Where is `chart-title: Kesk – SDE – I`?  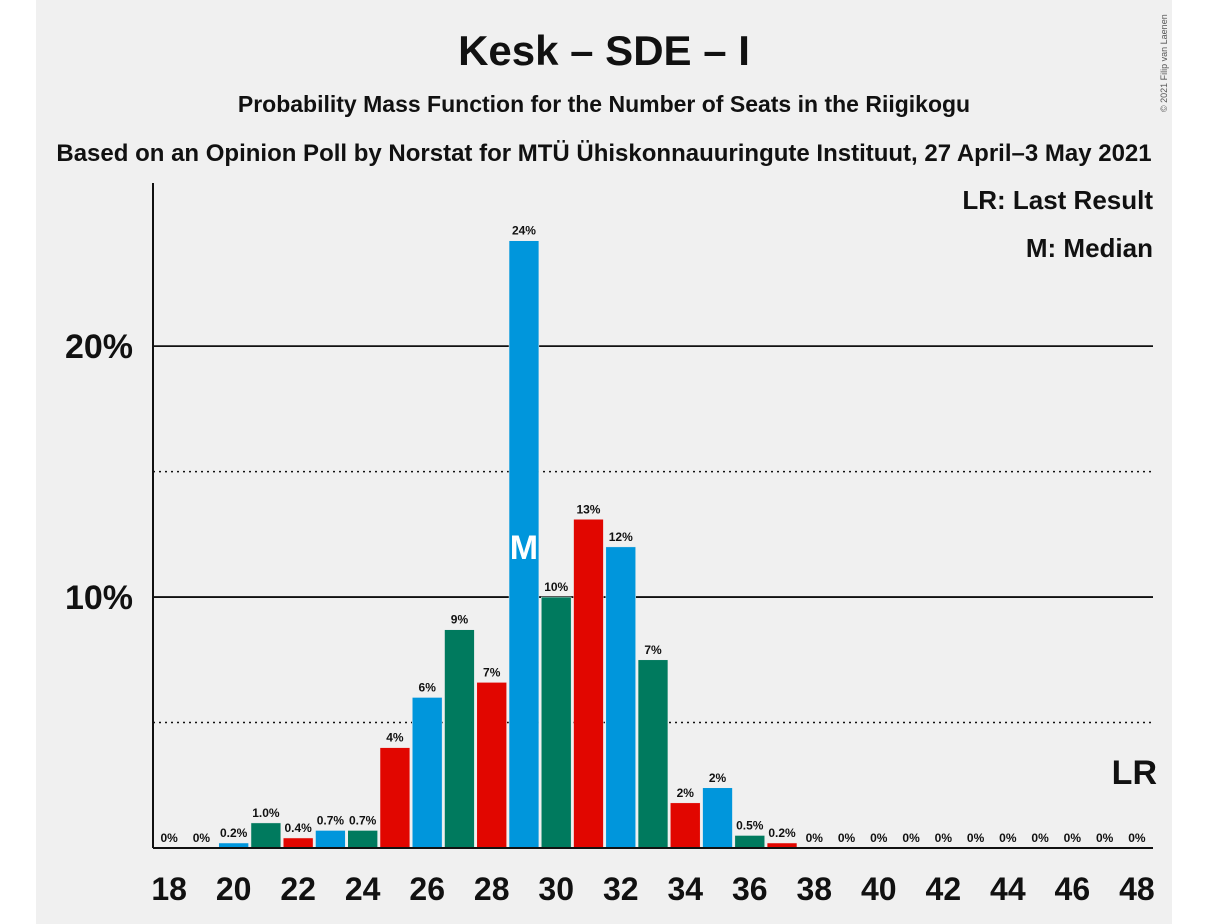
chart-title: Kesk – SDE – I is located at coordinates (604, 50).